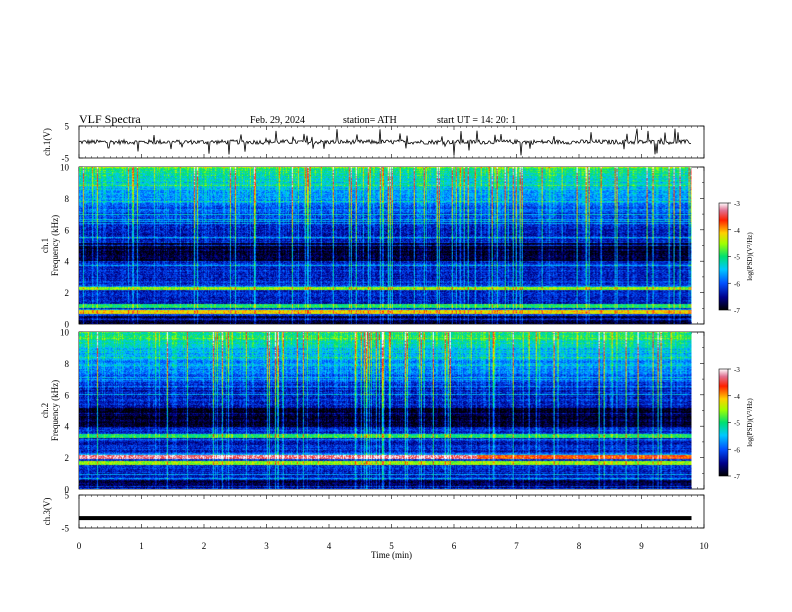 The width and height of the screenshot is (792, 612). I want to click on y-axis-label: ch.3(V), so click(47, 512).